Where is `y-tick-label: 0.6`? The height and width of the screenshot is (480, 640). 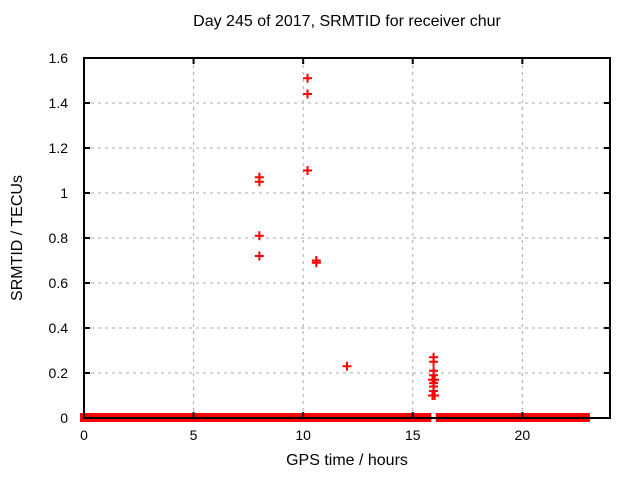 y-tick-label: 0.6 is located at coordinates (59, 283).